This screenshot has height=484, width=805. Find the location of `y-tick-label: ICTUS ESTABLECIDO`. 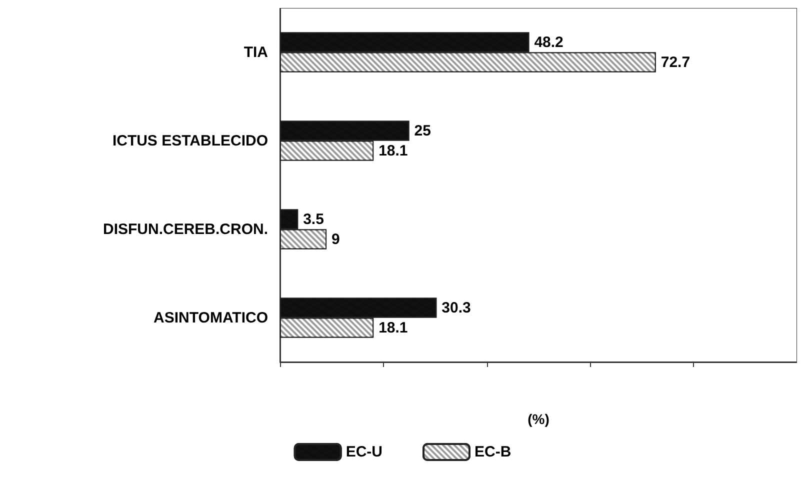

y-tick-label: ICTUS ESTABLECIDO is located at coordinates (190, 141).